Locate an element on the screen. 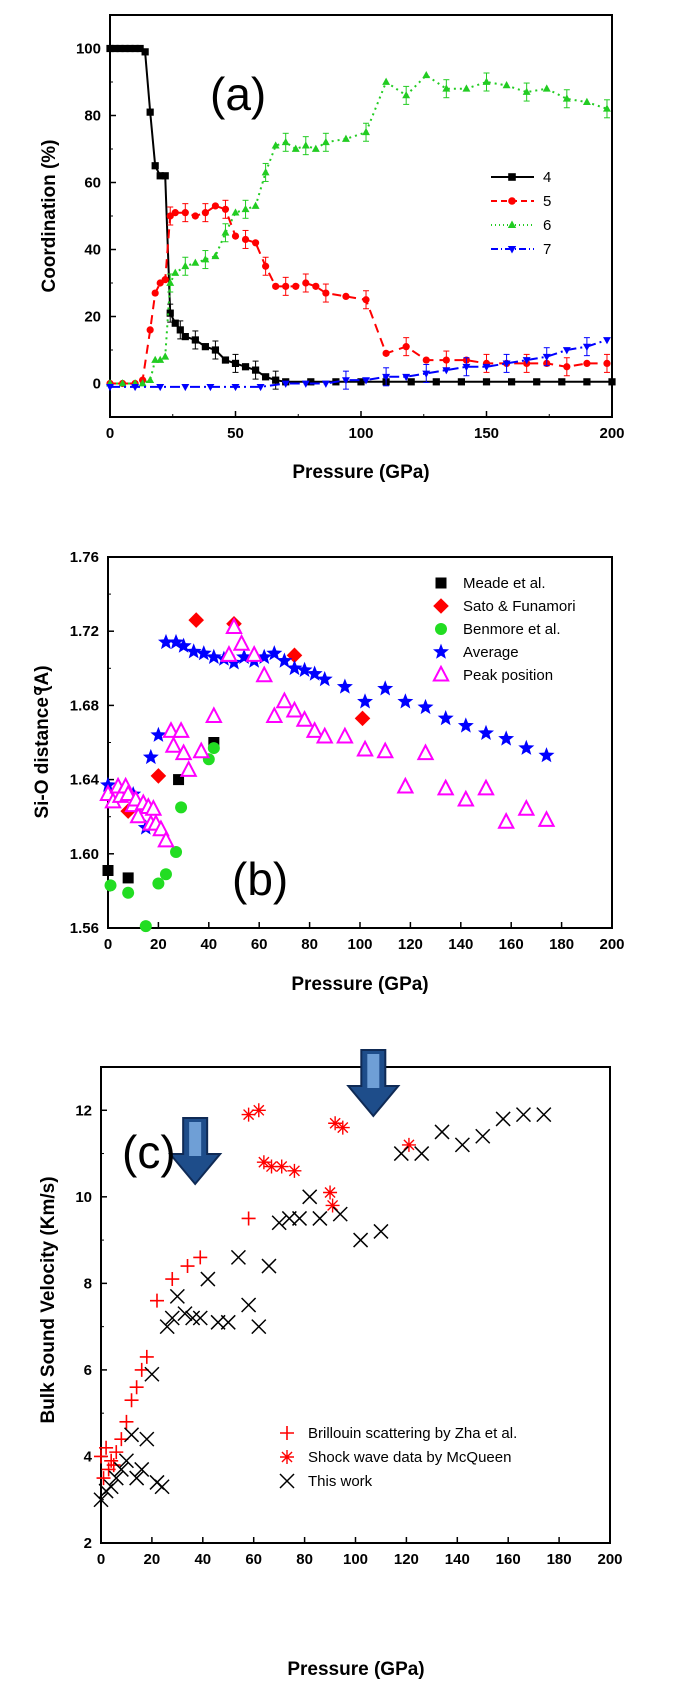 This screenshot has width=675, height=1682. legend-label: 6 is located at coordinates (547, 225).